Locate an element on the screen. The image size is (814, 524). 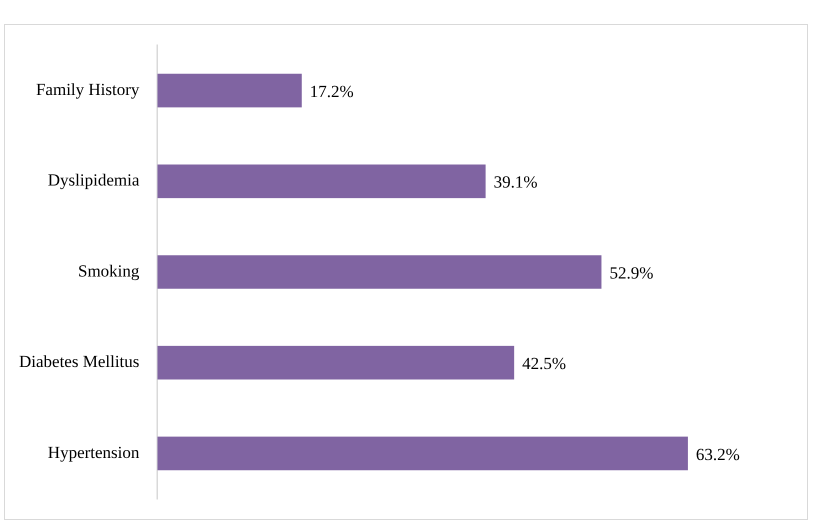
data-label: 42.5% is located at coordinates (544, 364).